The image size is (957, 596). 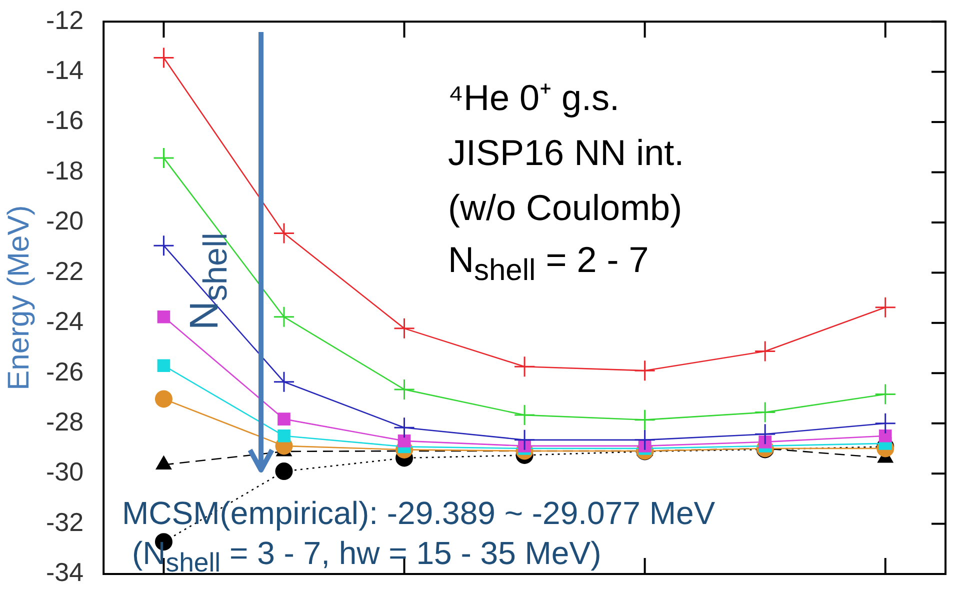 What do you see at coordinates (65, 421) in the screenshot?
I see `y-tick-label: -28` at bounding box center [65, 421].